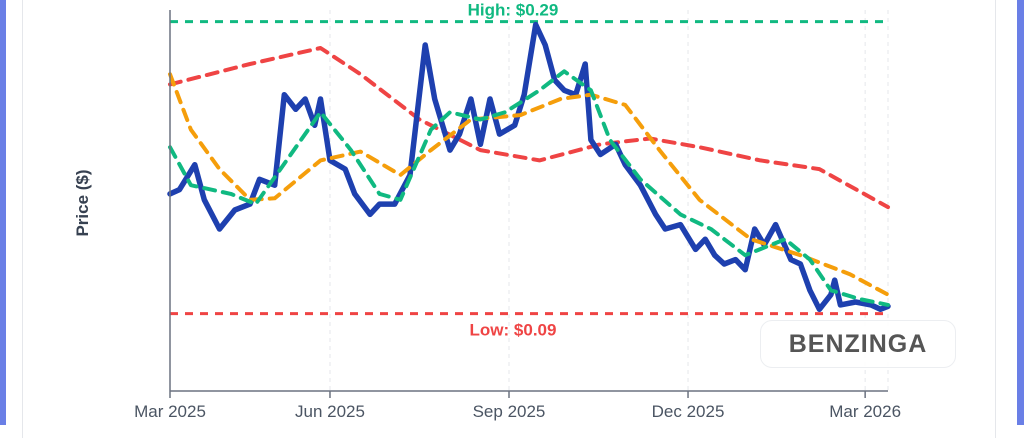 The height and width of the screenshot is (438, 1024). Describe the element at coordinates (513, 330) in the screenshot. I see `low-label: Low: $0.09` at that location.